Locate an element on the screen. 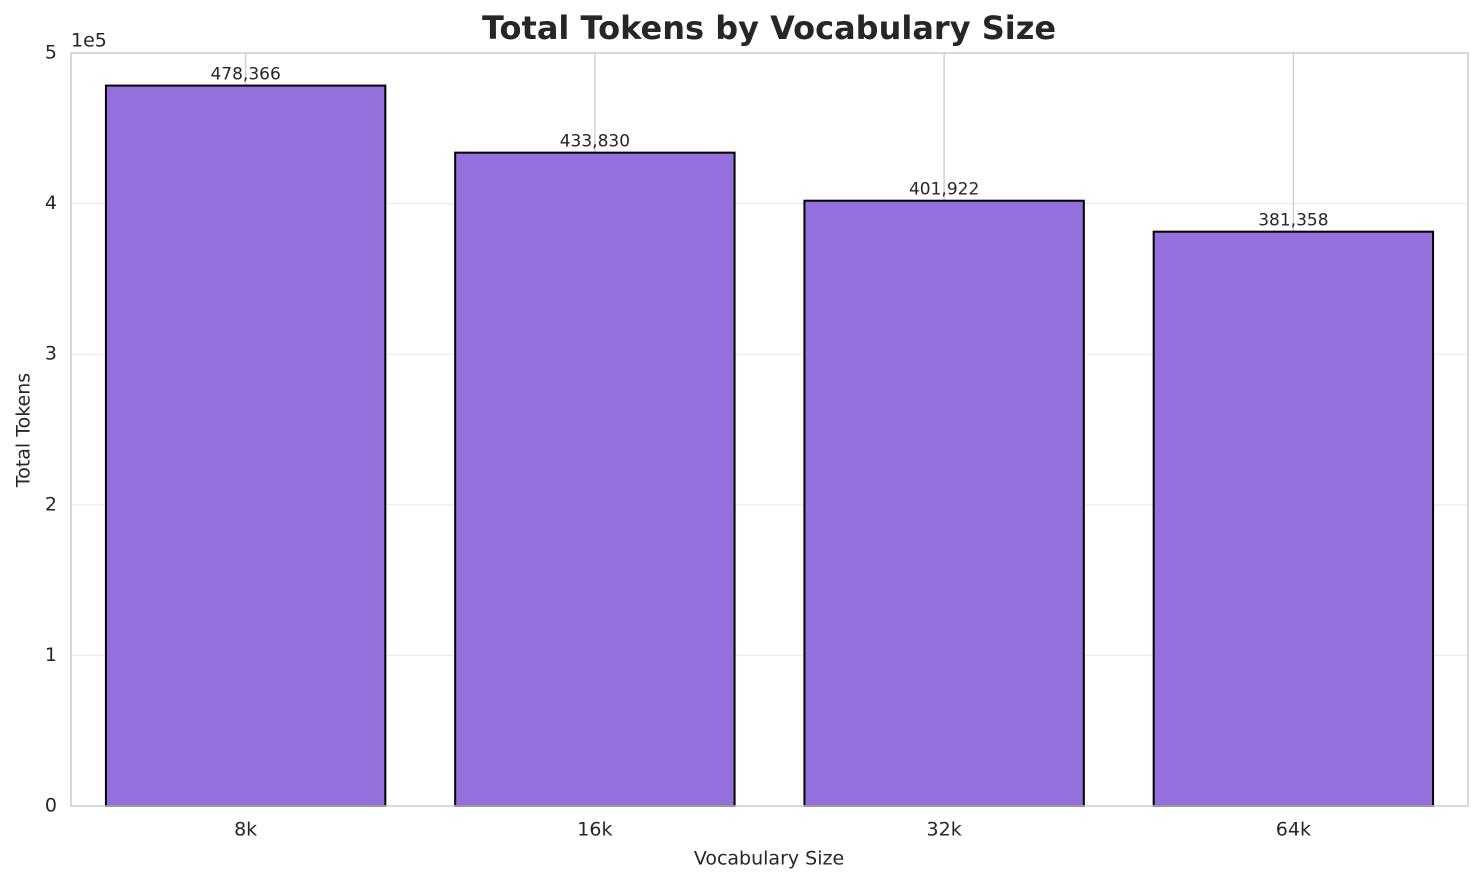 This screenshot has width=1483, height=885. value-label: 401,922 is located at coordinates (944, 190).